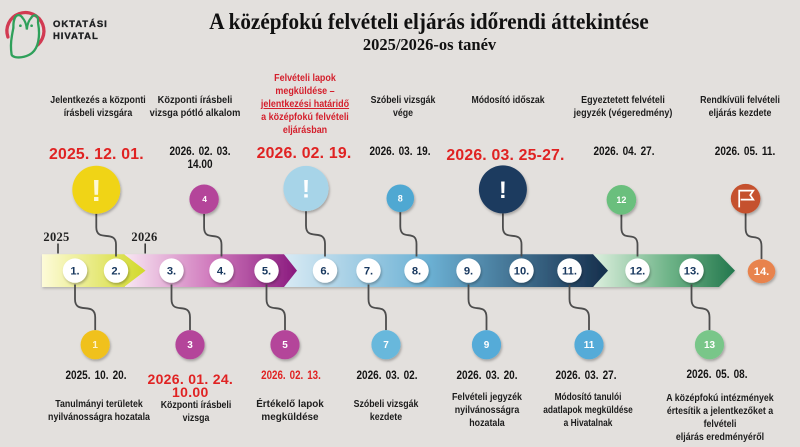  Describe the element at coordinates (710, 345) in the screenshot. I see `svg-text: 13` at that location.